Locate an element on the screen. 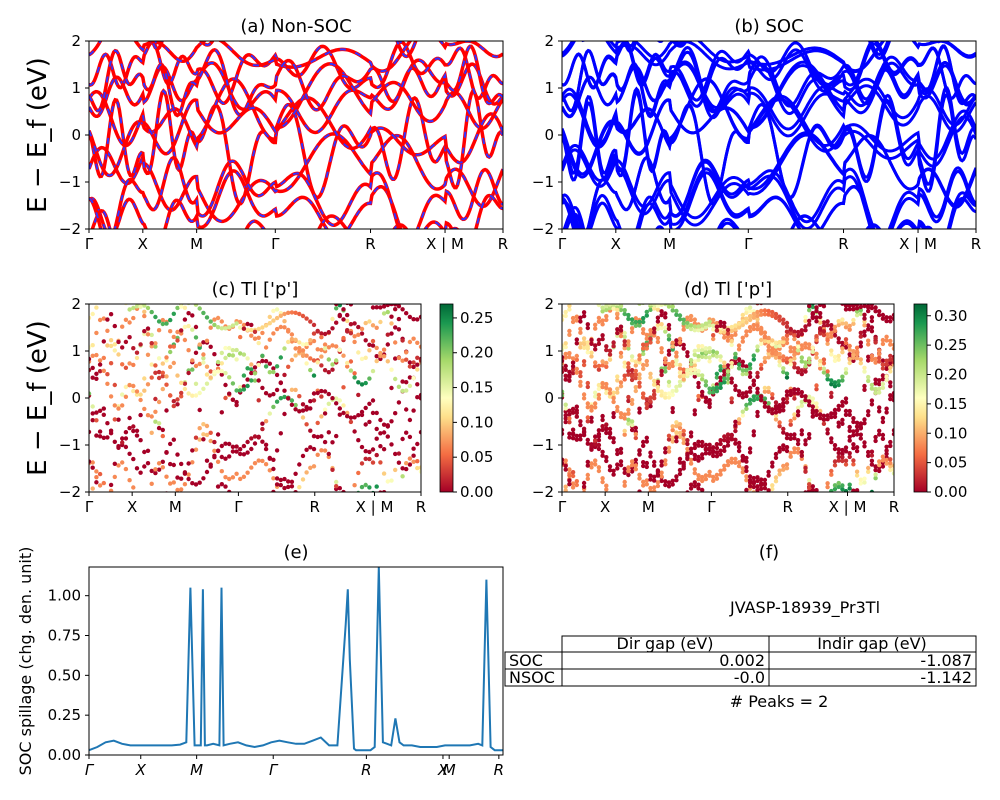 This screenshot has width=1000, height=800. panel-e-xtick-label: Γ is located at coordinates (274, 770).